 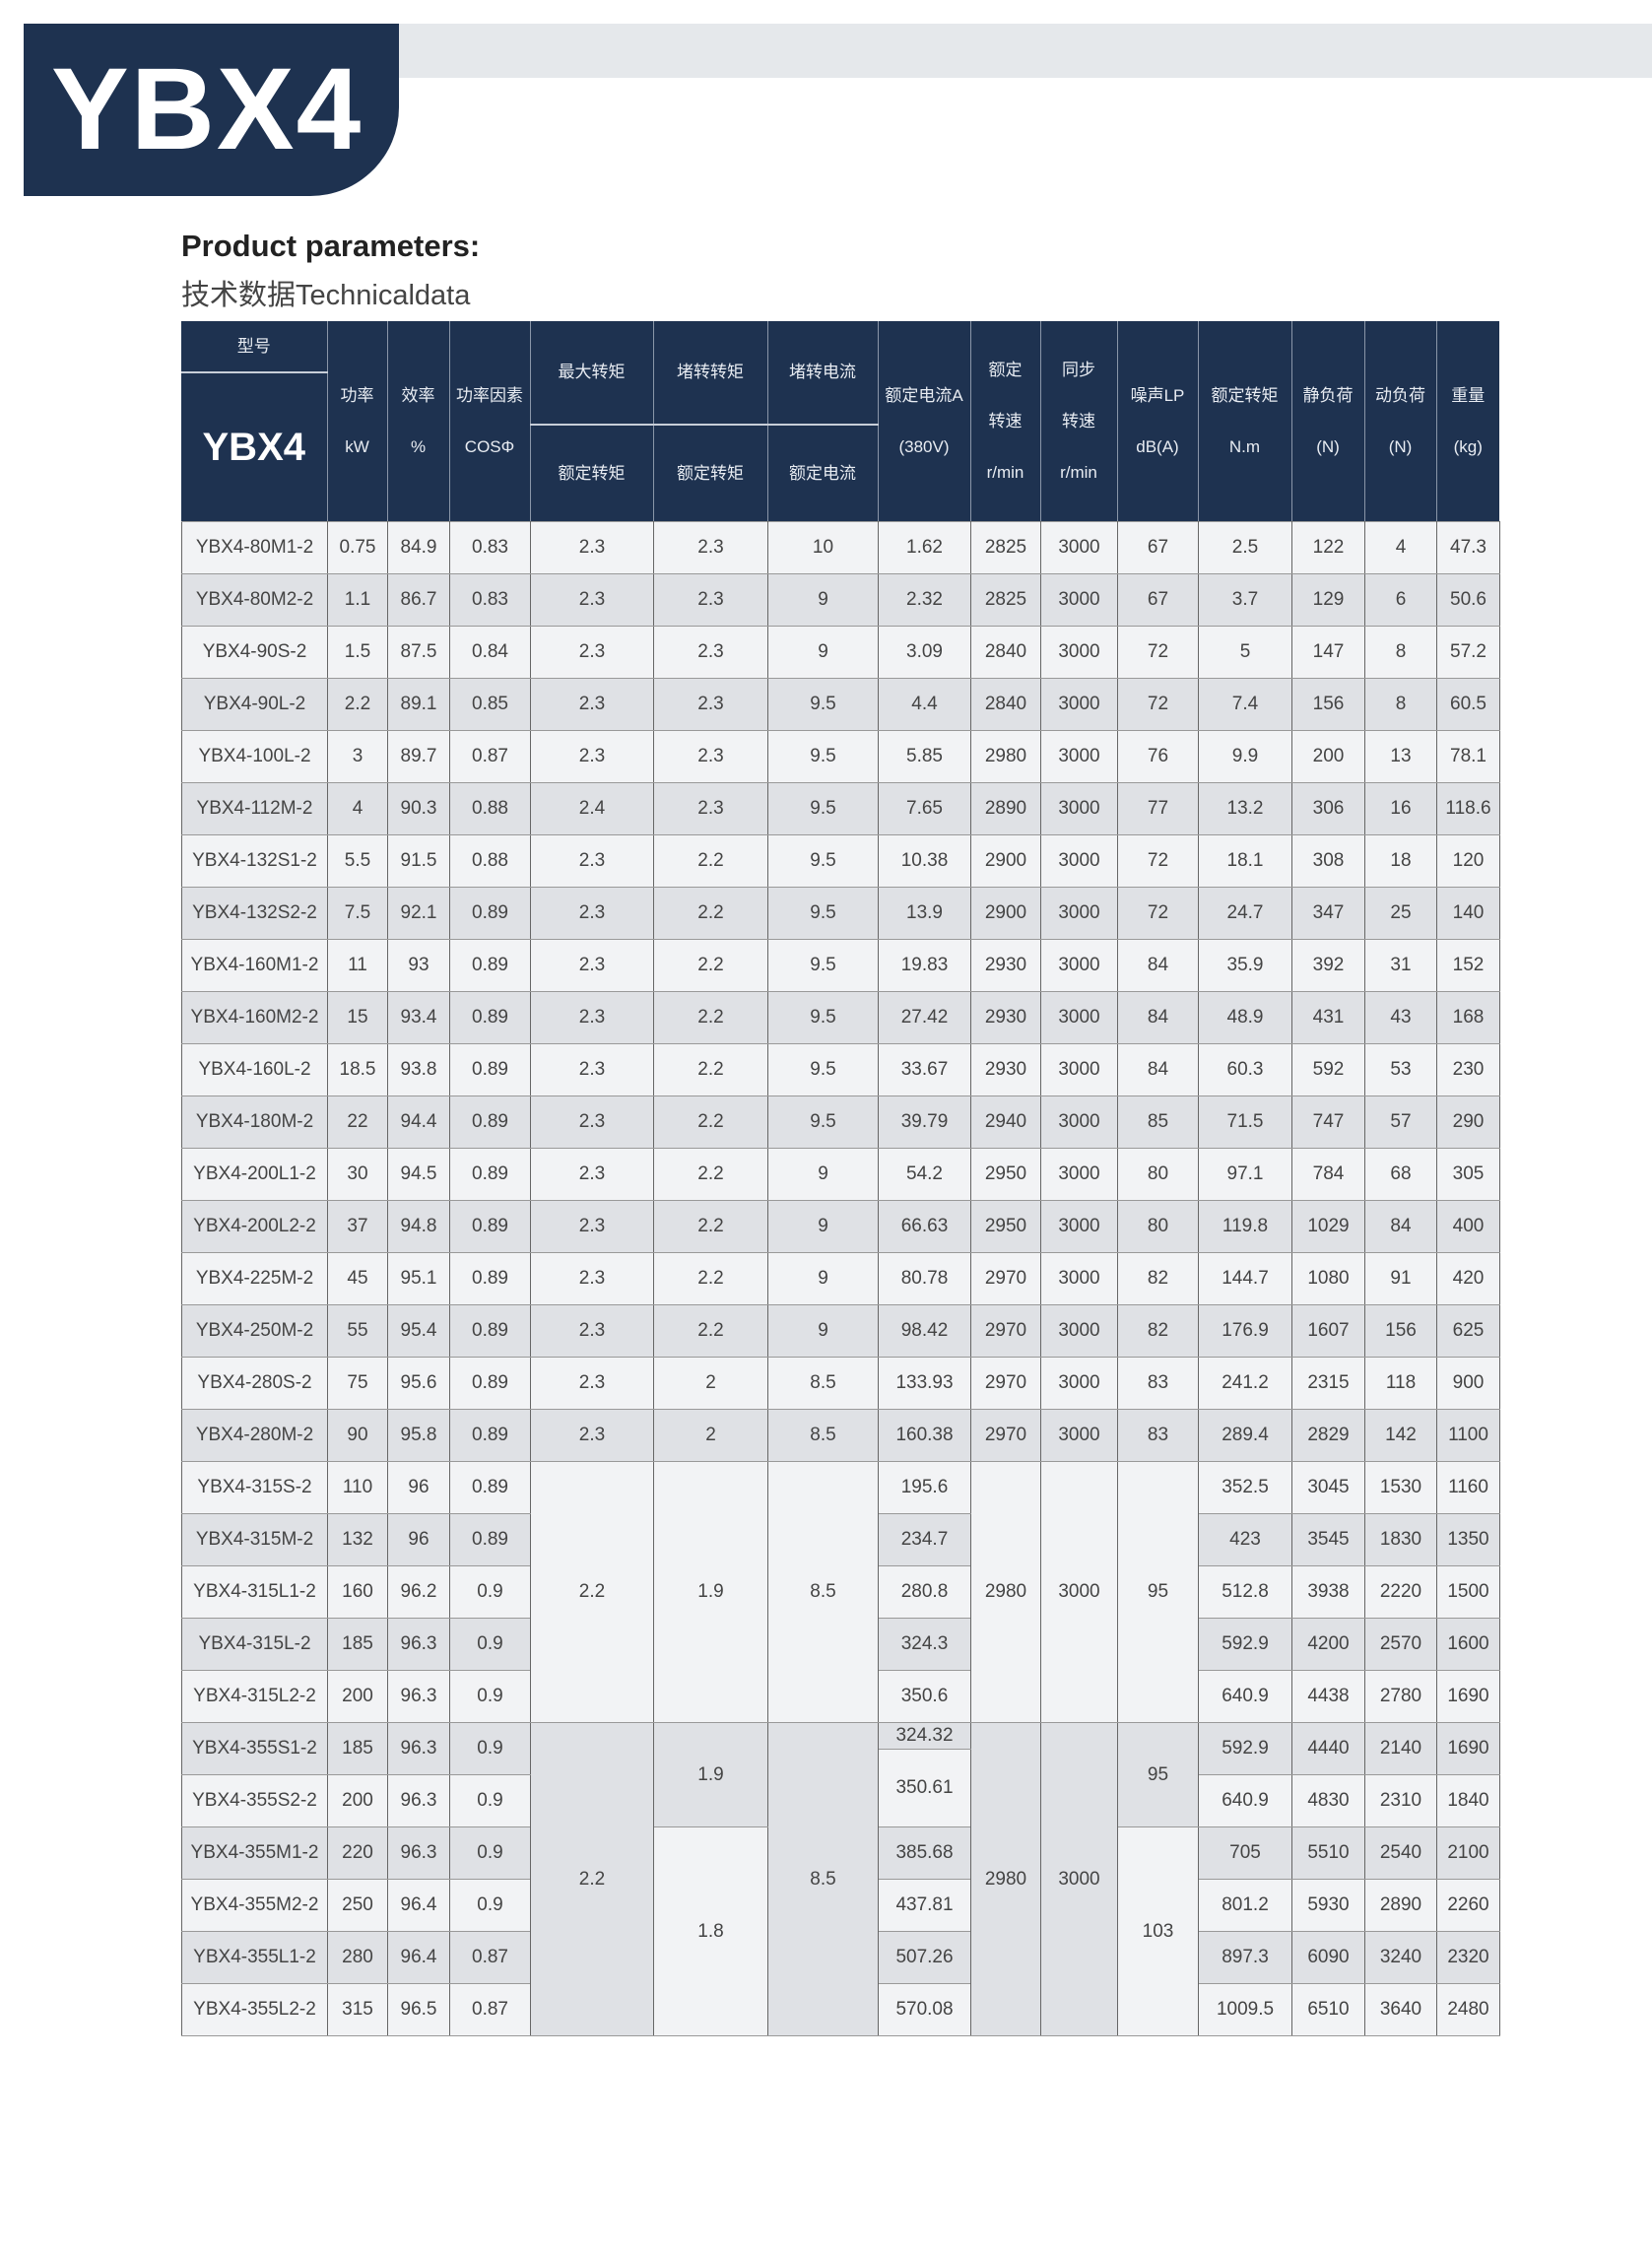 What do you see at coordinates (1400, 1122) in the screenshot?
I see `table-cell: 57` at bounding box center [1400, 1122].